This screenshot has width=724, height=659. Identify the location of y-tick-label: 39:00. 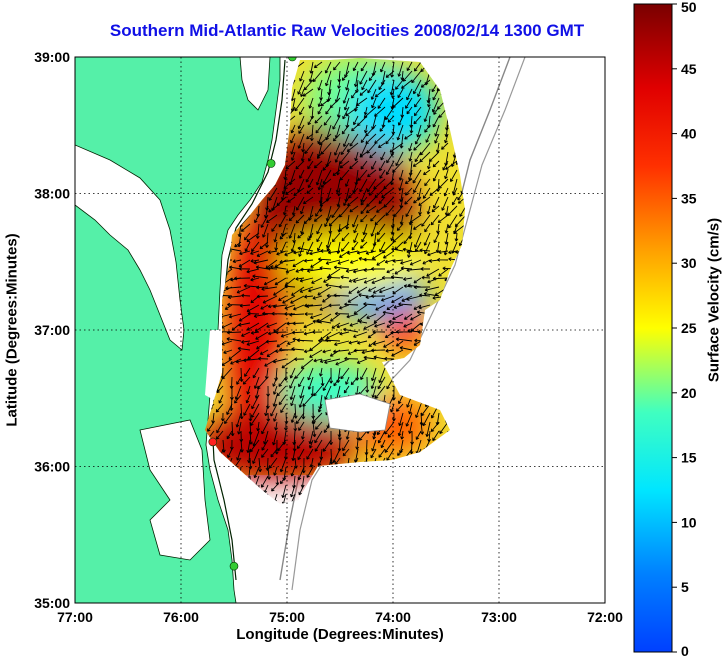
(52, 57).